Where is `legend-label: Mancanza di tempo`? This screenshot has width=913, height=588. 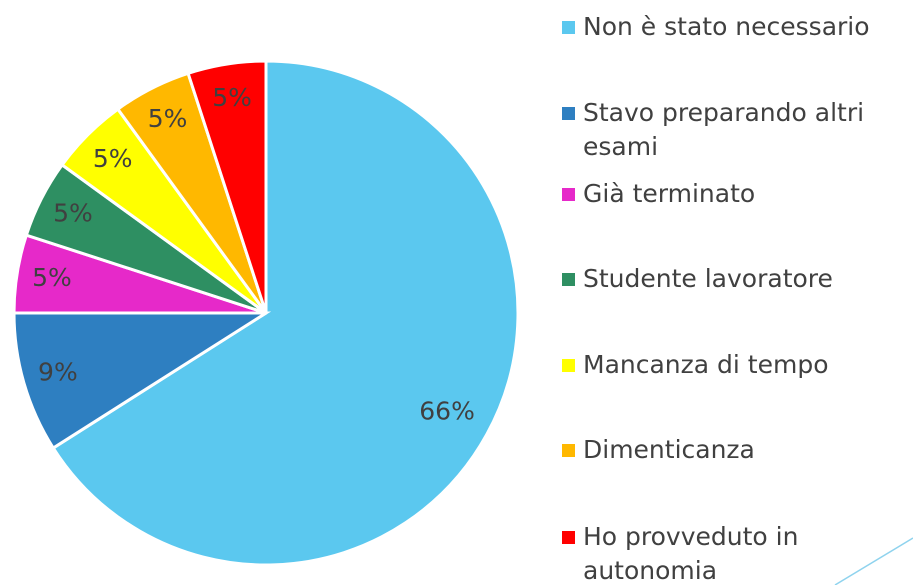 legend-label: Mancanza di tempo is located at coordinates (706, 364).